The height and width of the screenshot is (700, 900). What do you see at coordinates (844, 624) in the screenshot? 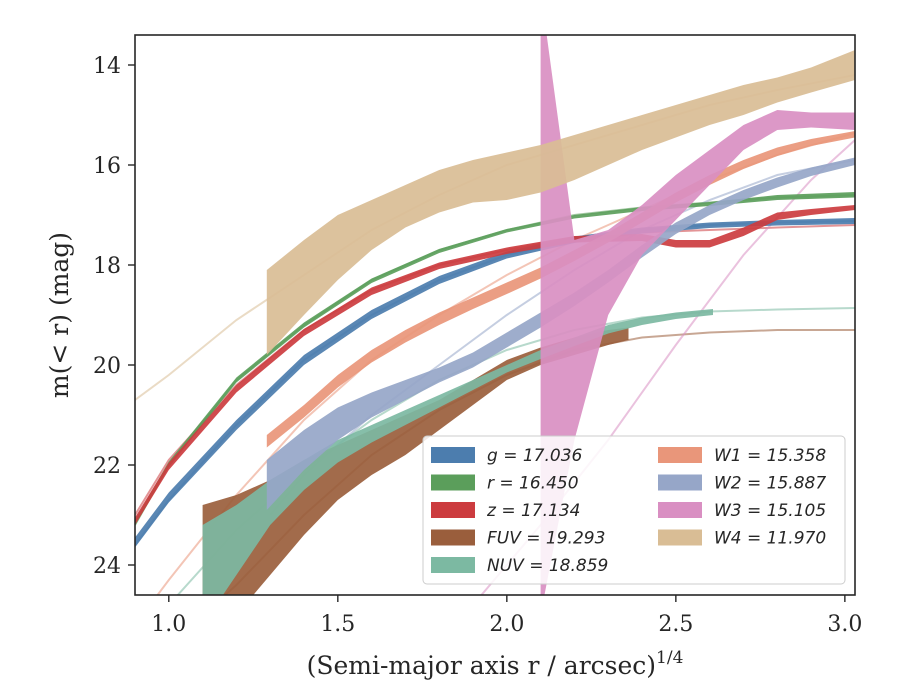
I see `x-tick-label: 3.0` at bounding box center [844, 624].